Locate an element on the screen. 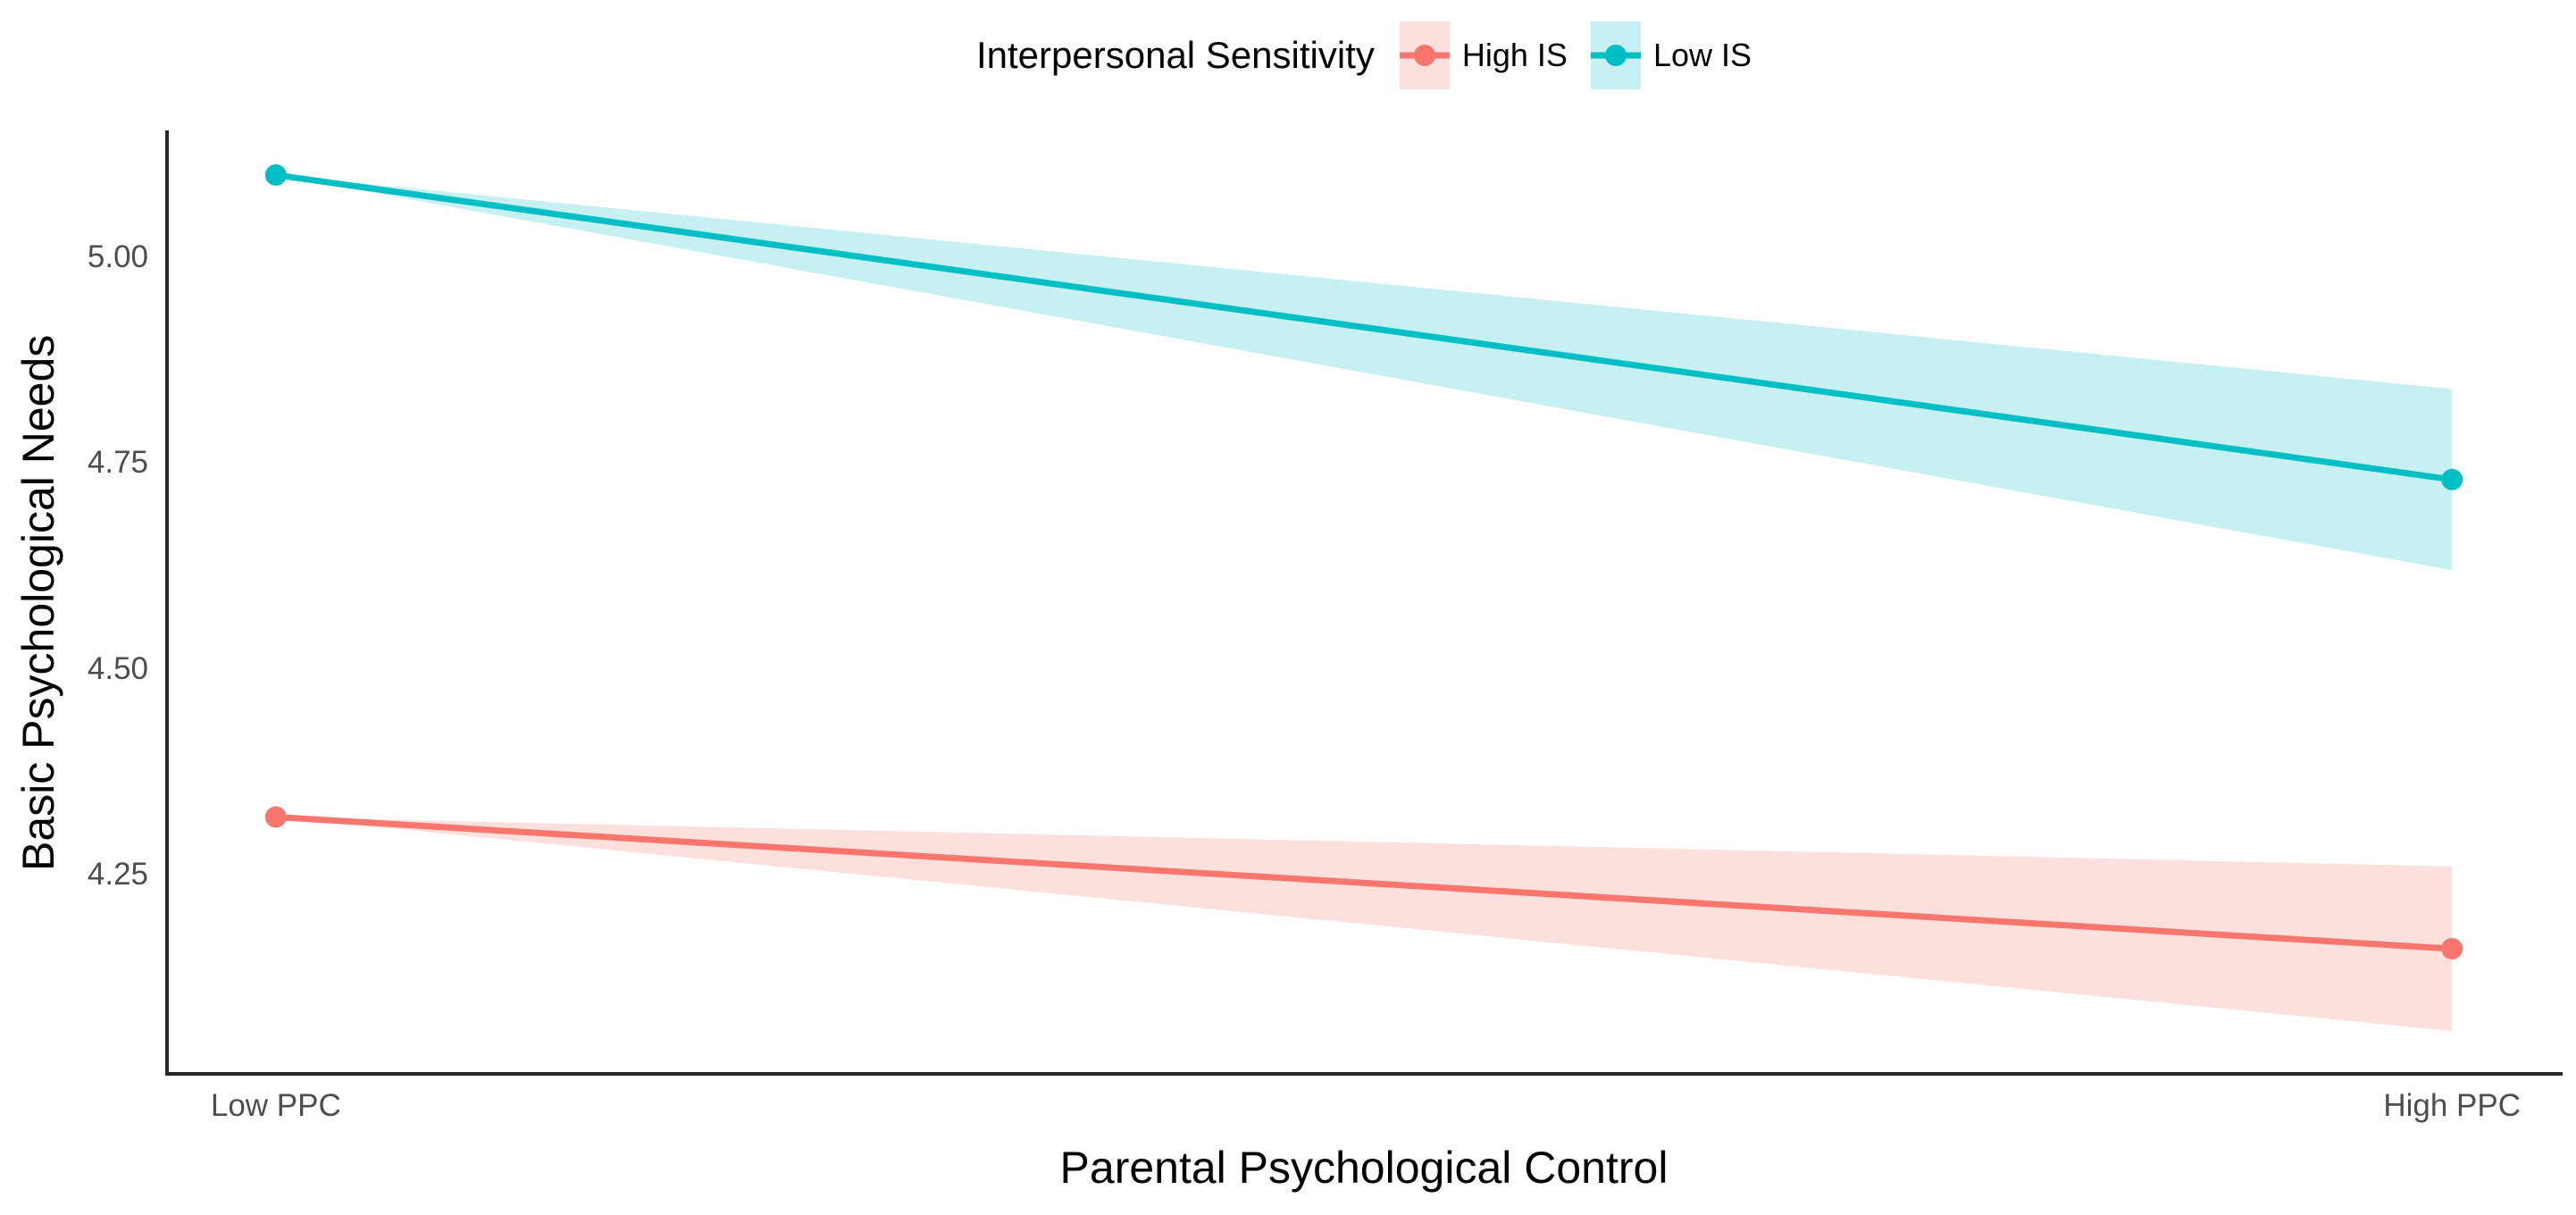 The height and width of the screenshot is (1215, 2576). legend-key-low-is-icon is located at coordinates (1616, 55).